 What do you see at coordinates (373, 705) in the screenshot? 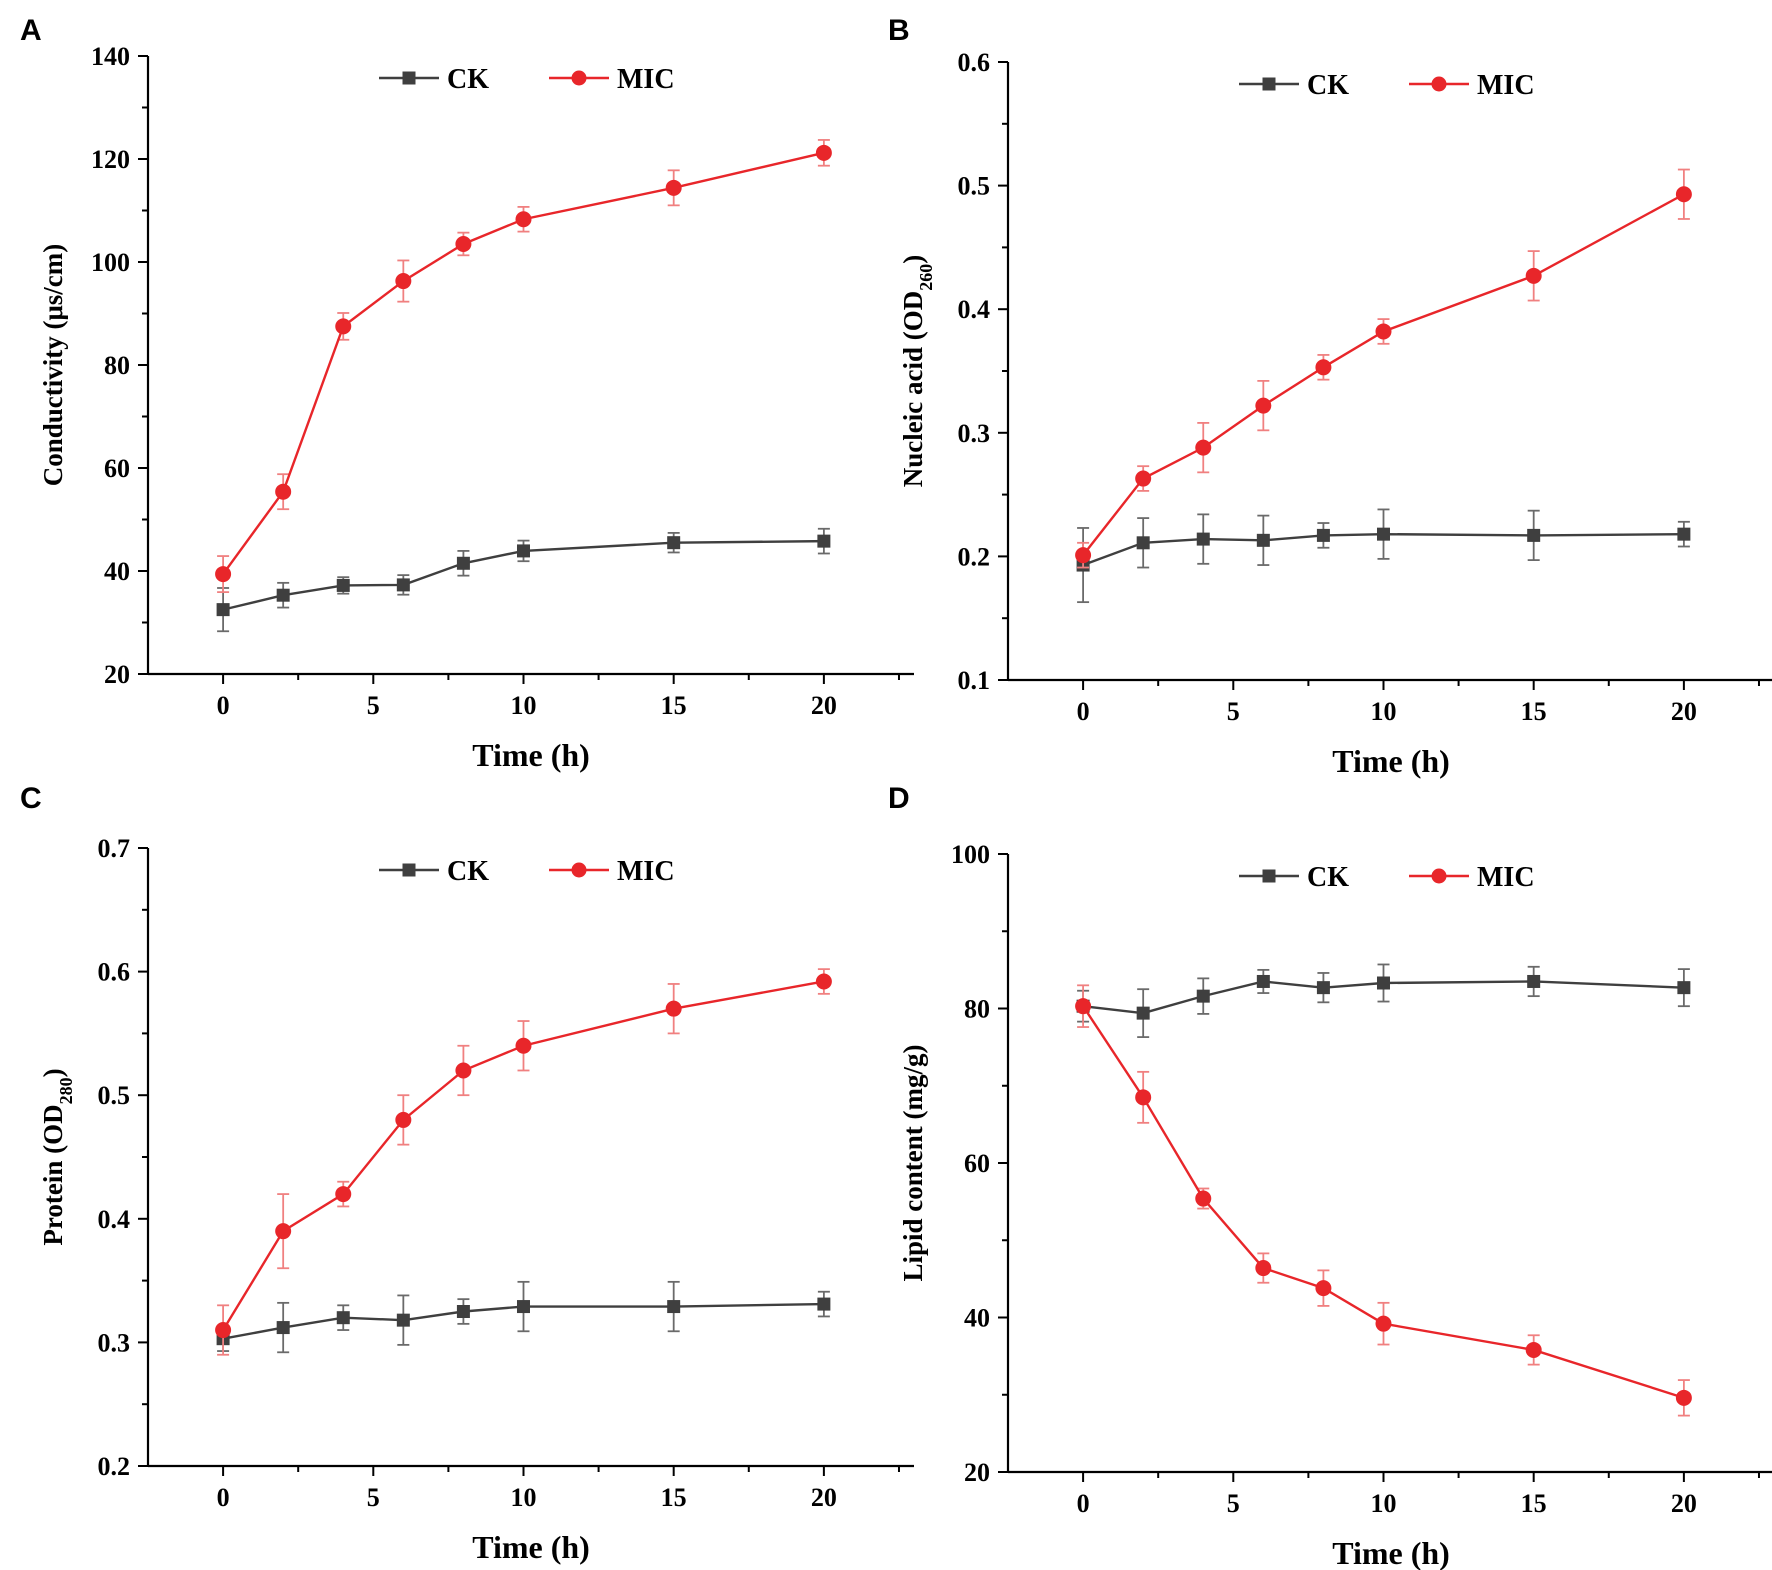
I see `x-tick-label: 5` at bounding box center [373, 705].